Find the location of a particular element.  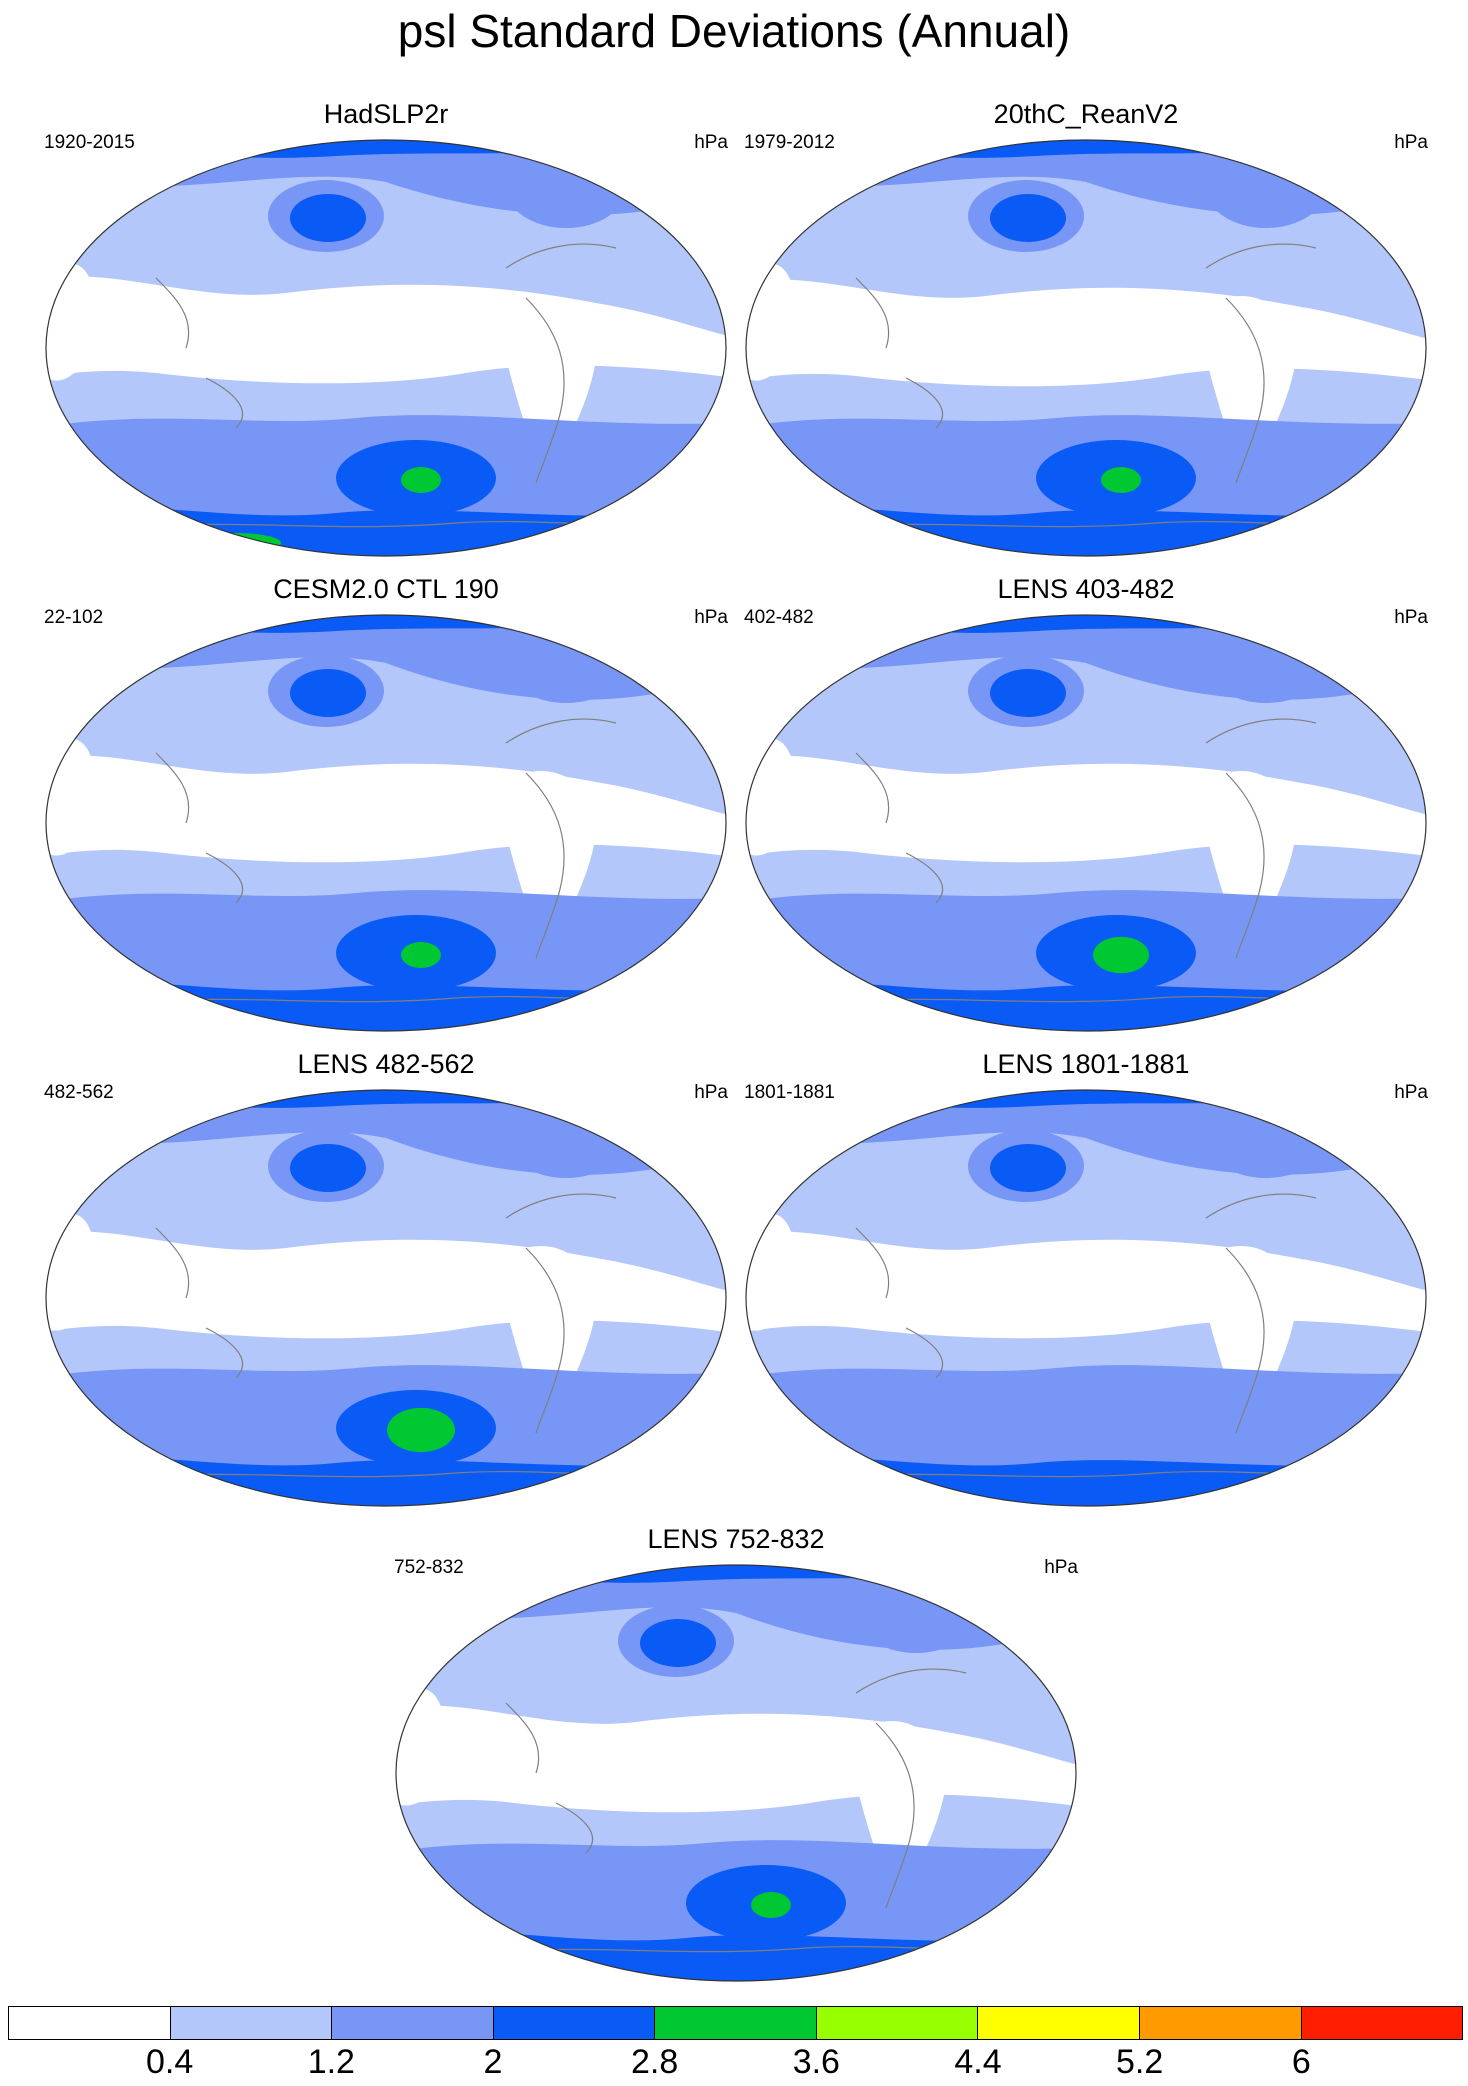

panel-period-label: 1979-2012 is located at coordinates (789, 142).